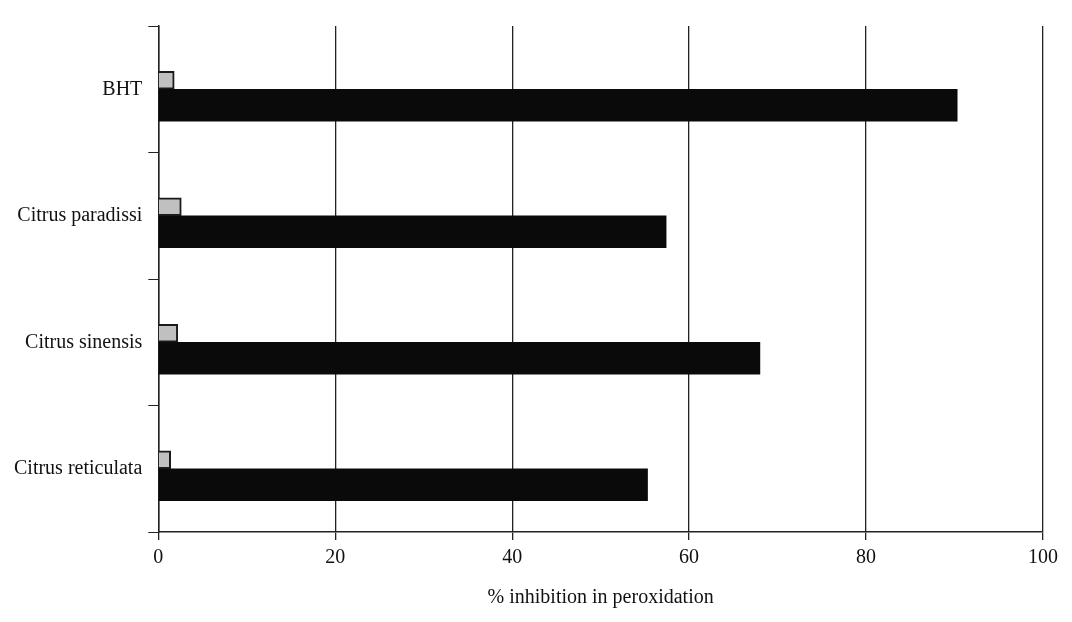 This screenshot has width=1072, height=622. I want to click on x-tick-label: 0, so click(158, 556).